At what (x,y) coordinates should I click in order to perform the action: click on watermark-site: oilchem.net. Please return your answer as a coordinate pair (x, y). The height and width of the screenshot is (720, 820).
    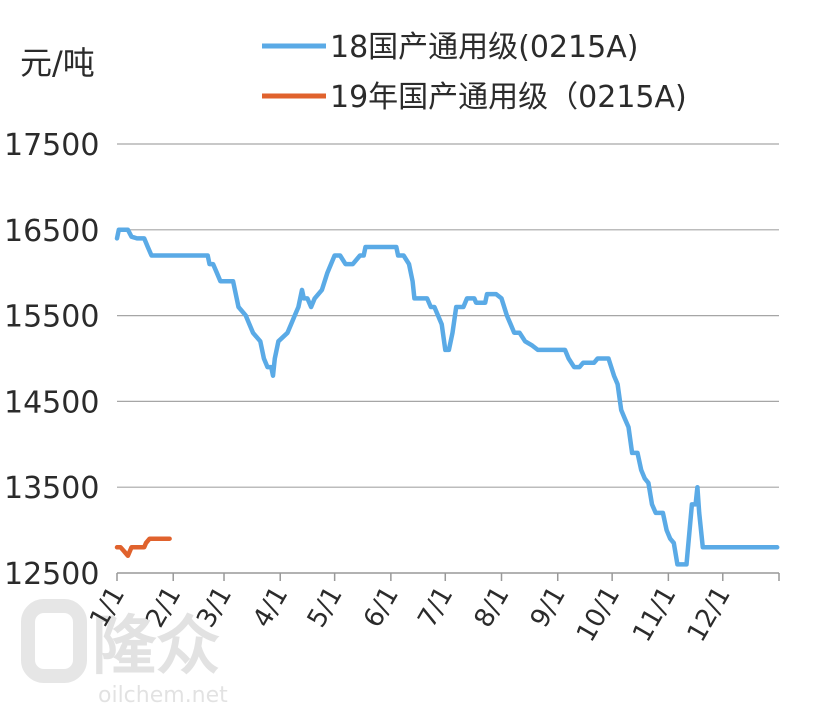
    Looking at the image, I should click on (163, 695).